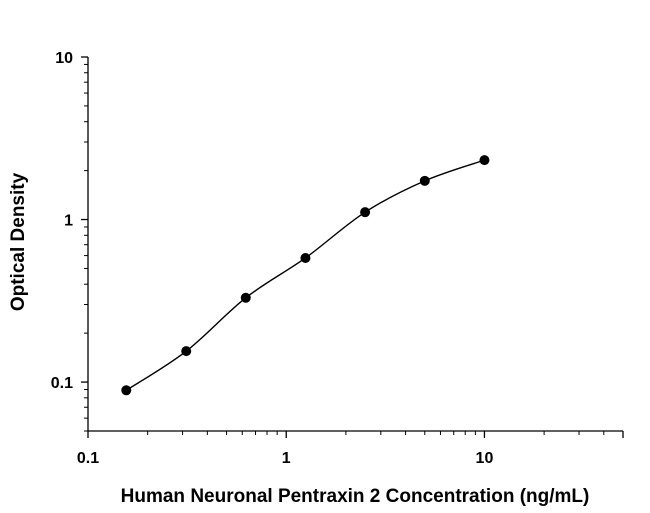 The width and height of the screenshot is (650, 513). I want to click on y-tick-label: 0.1, so click(62, 383).